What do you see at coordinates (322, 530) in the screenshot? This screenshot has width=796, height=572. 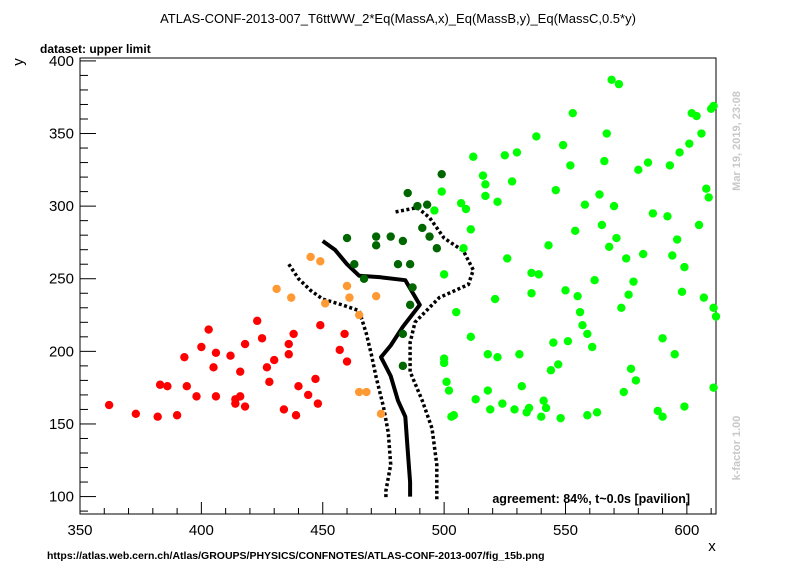 I see `x-tick-label: 450` at bounding box center [322, 530].